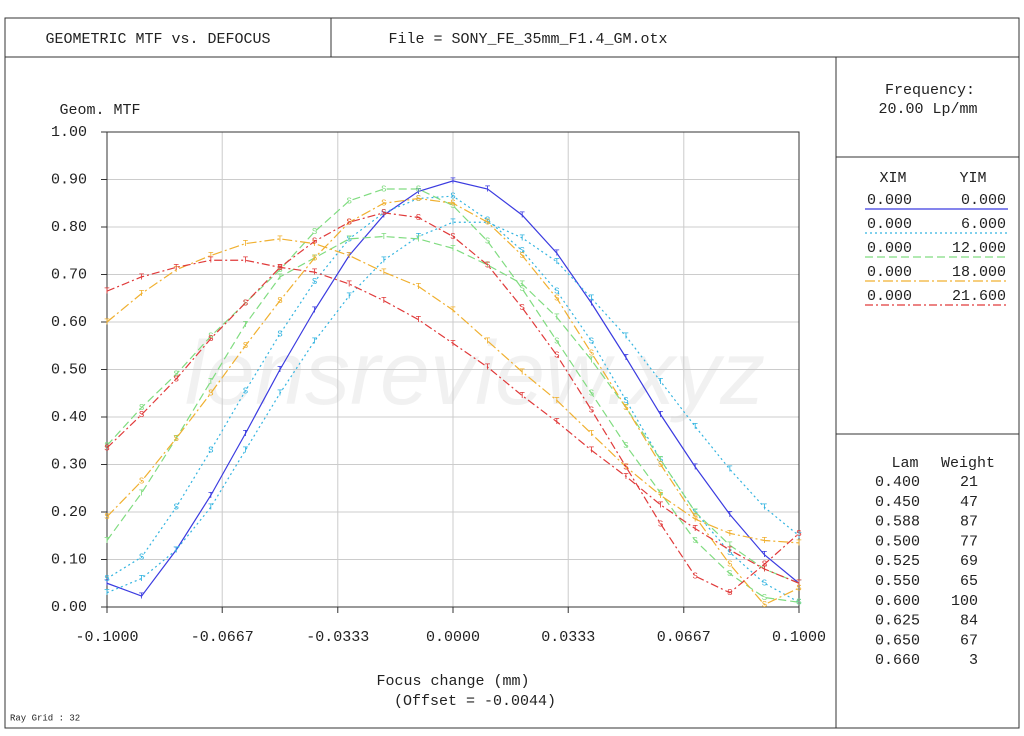  I want to click on wavelength-header: Weight, so click(968, 463).